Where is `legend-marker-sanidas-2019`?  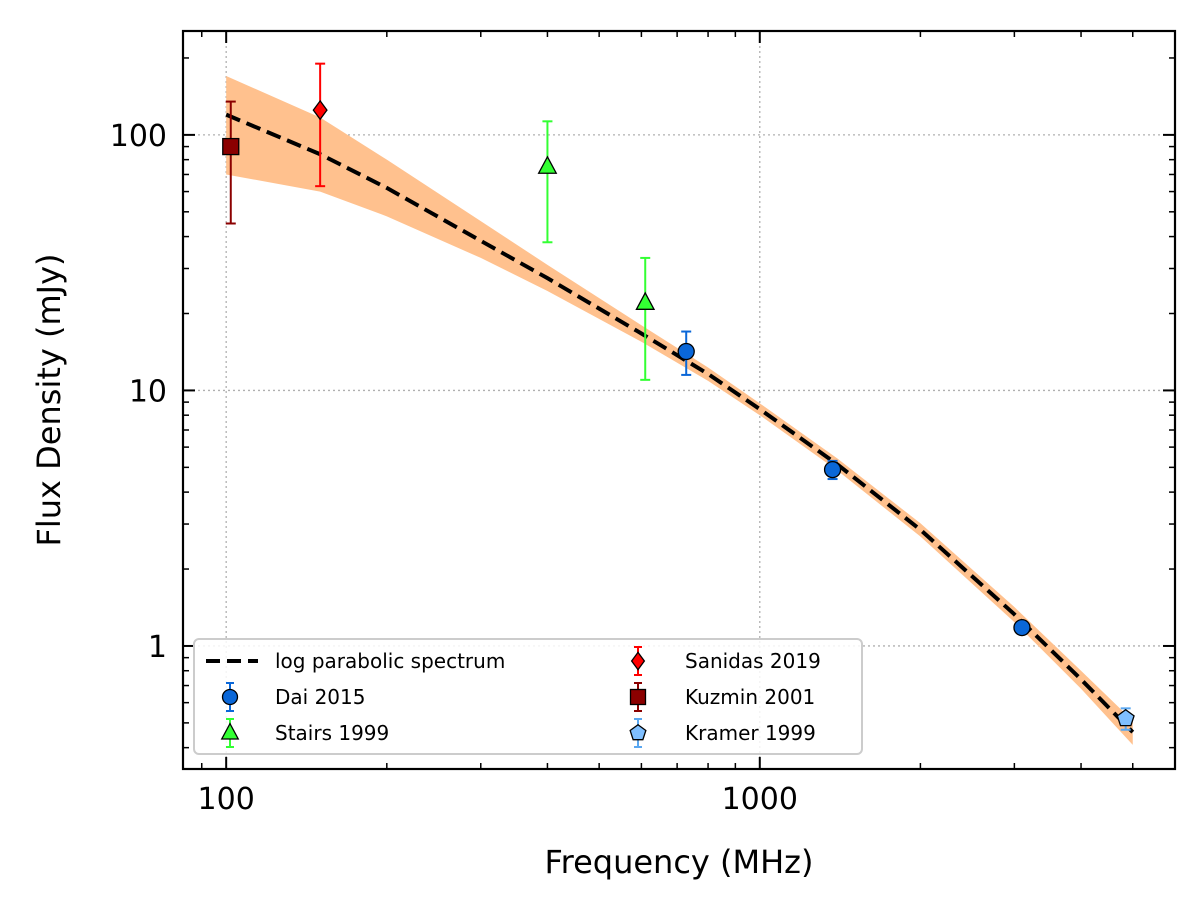 legend-marker-sanidas-2019 is located at coordinates (638, 661).